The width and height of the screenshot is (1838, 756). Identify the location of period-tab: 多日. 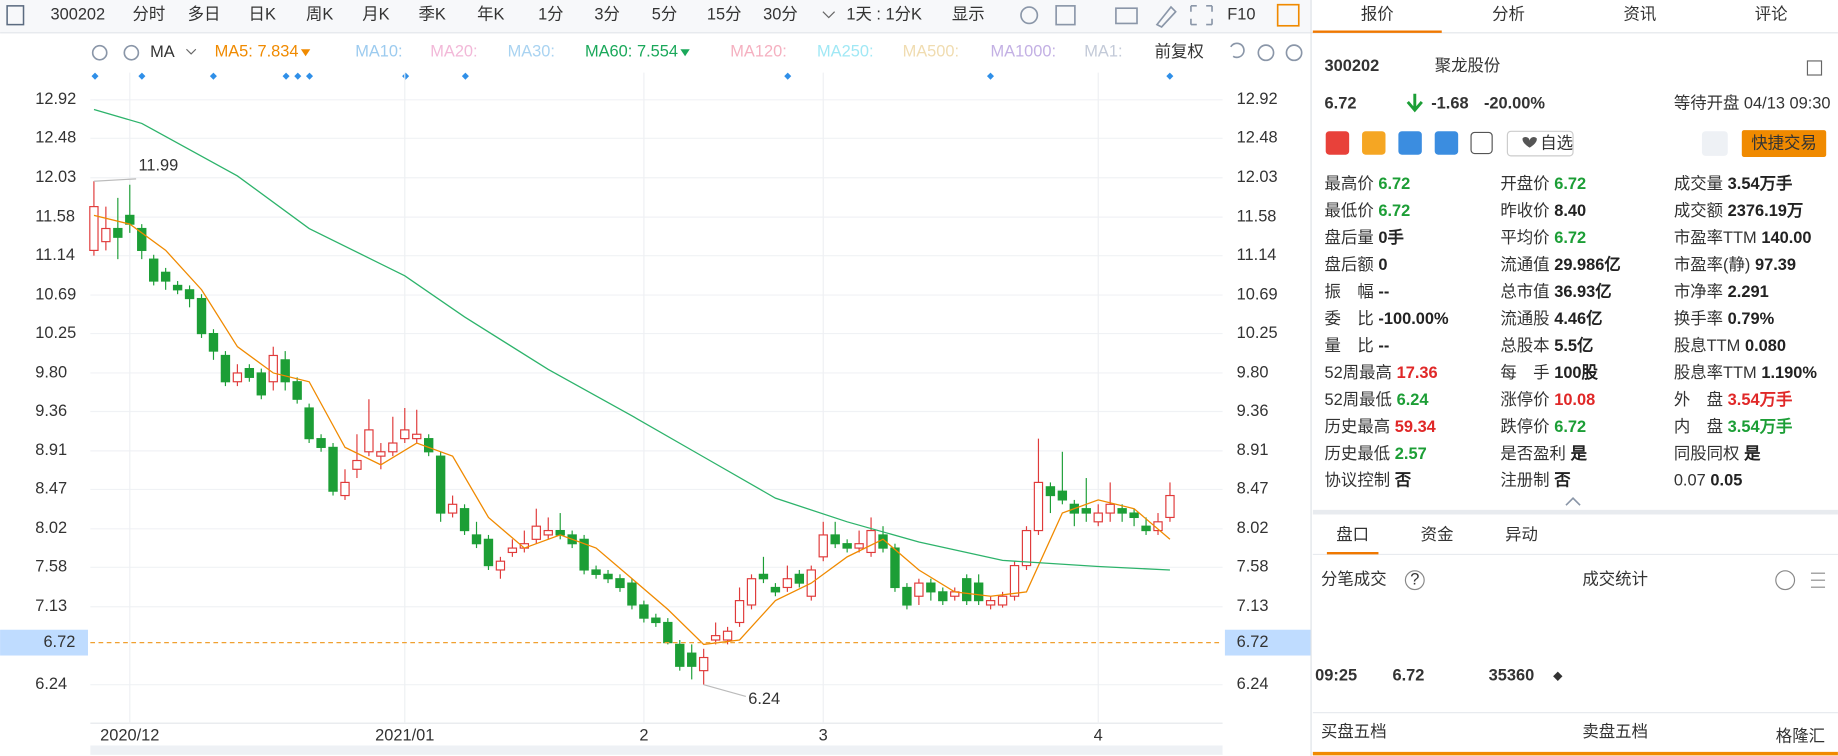
(204, 15).